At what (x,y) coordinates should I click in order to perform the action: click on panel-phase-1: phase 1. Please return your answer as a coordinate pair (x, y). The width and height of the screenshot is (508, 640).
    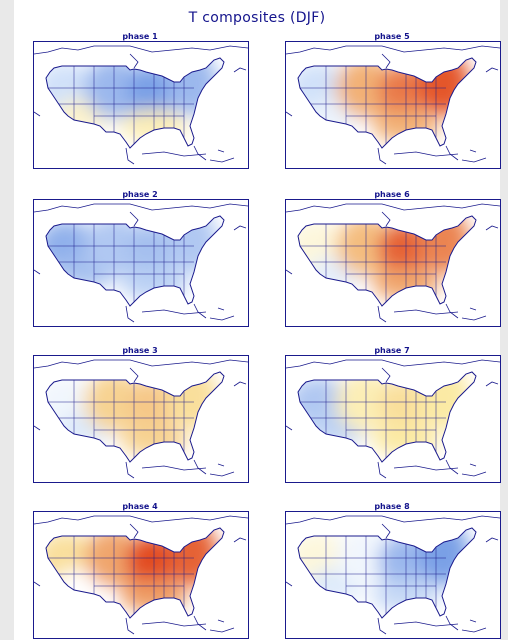
    Looking at the image, I should click on (141, 101).